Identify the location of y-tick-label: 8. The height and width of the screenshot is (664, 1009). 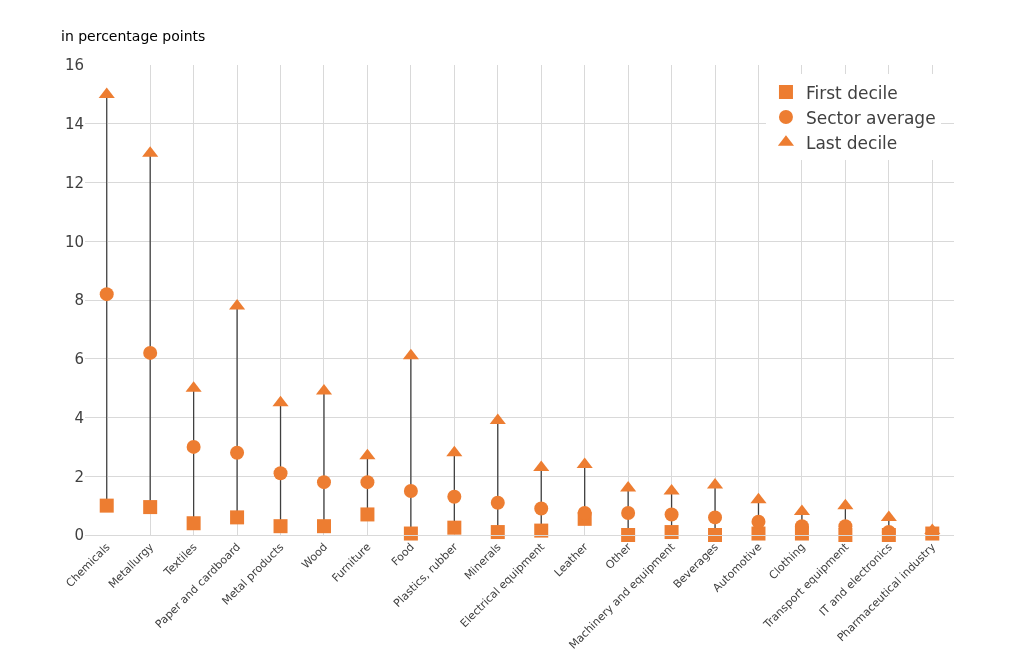
(79, 300).